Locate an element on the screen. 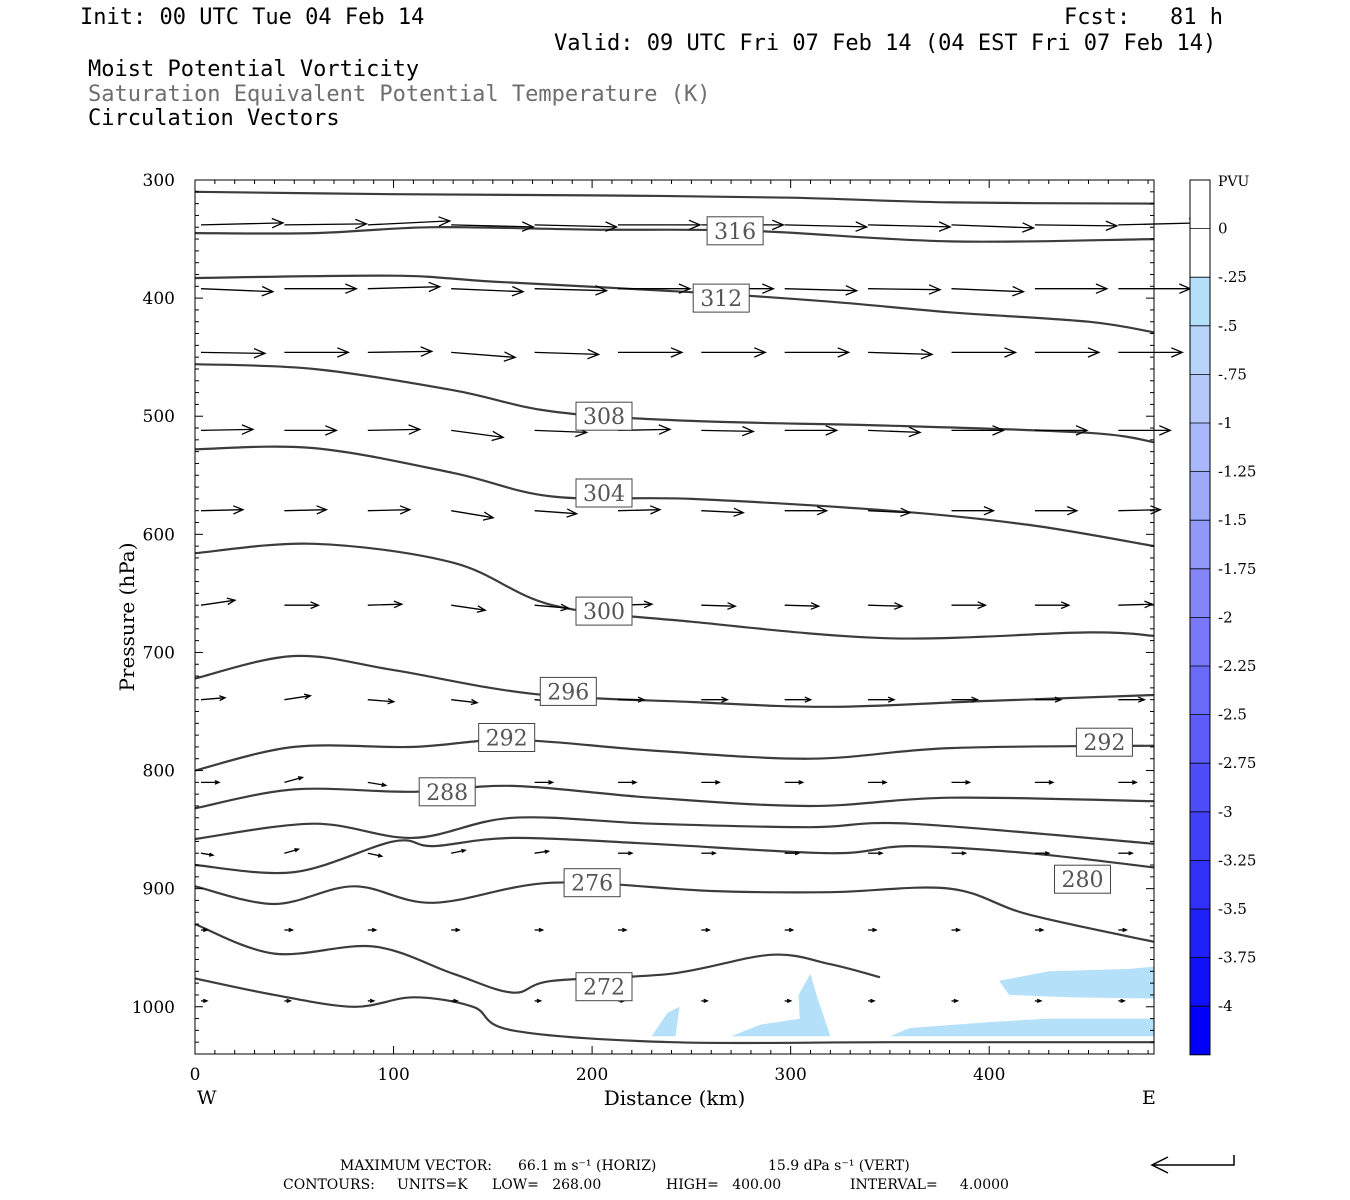 The width and height of the screenshot is (1350, 1200). reference-vector is located at coordinates (1192, 1164).